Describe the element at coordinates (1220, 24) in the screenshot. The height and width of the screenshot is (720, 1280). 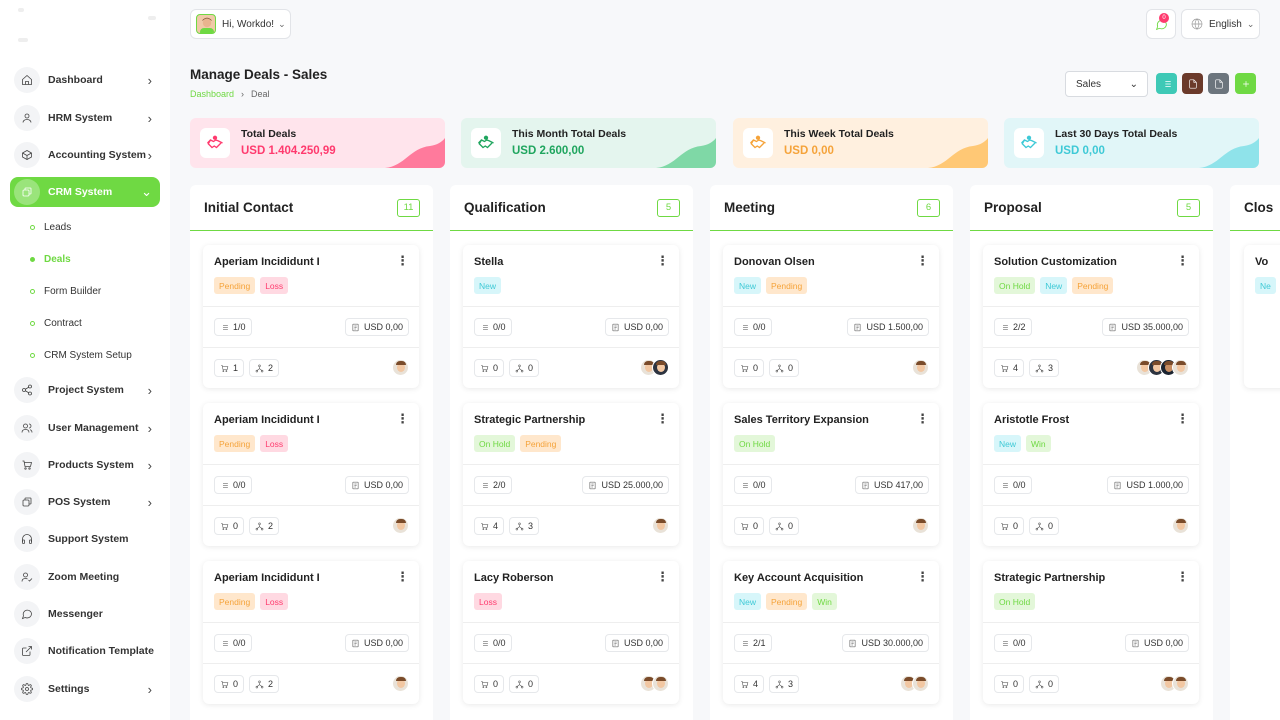
I see `language-select: English ⌄` at that location.